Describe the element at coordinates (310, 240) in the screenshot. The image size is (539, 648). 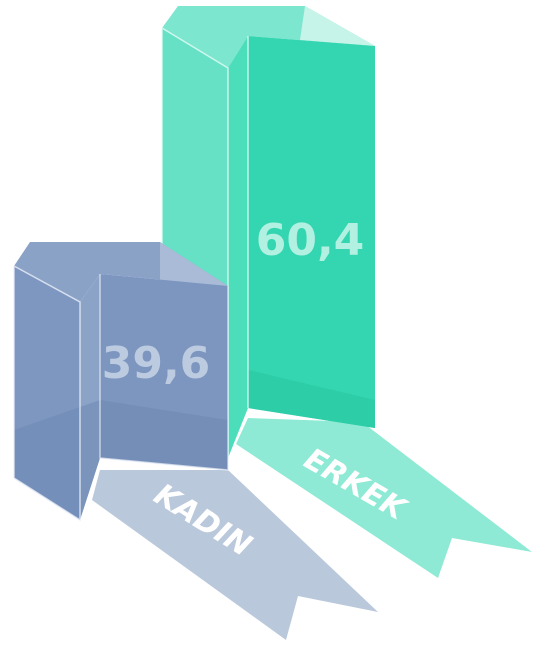
I see `value-label-erkek: 60,4` at that location.